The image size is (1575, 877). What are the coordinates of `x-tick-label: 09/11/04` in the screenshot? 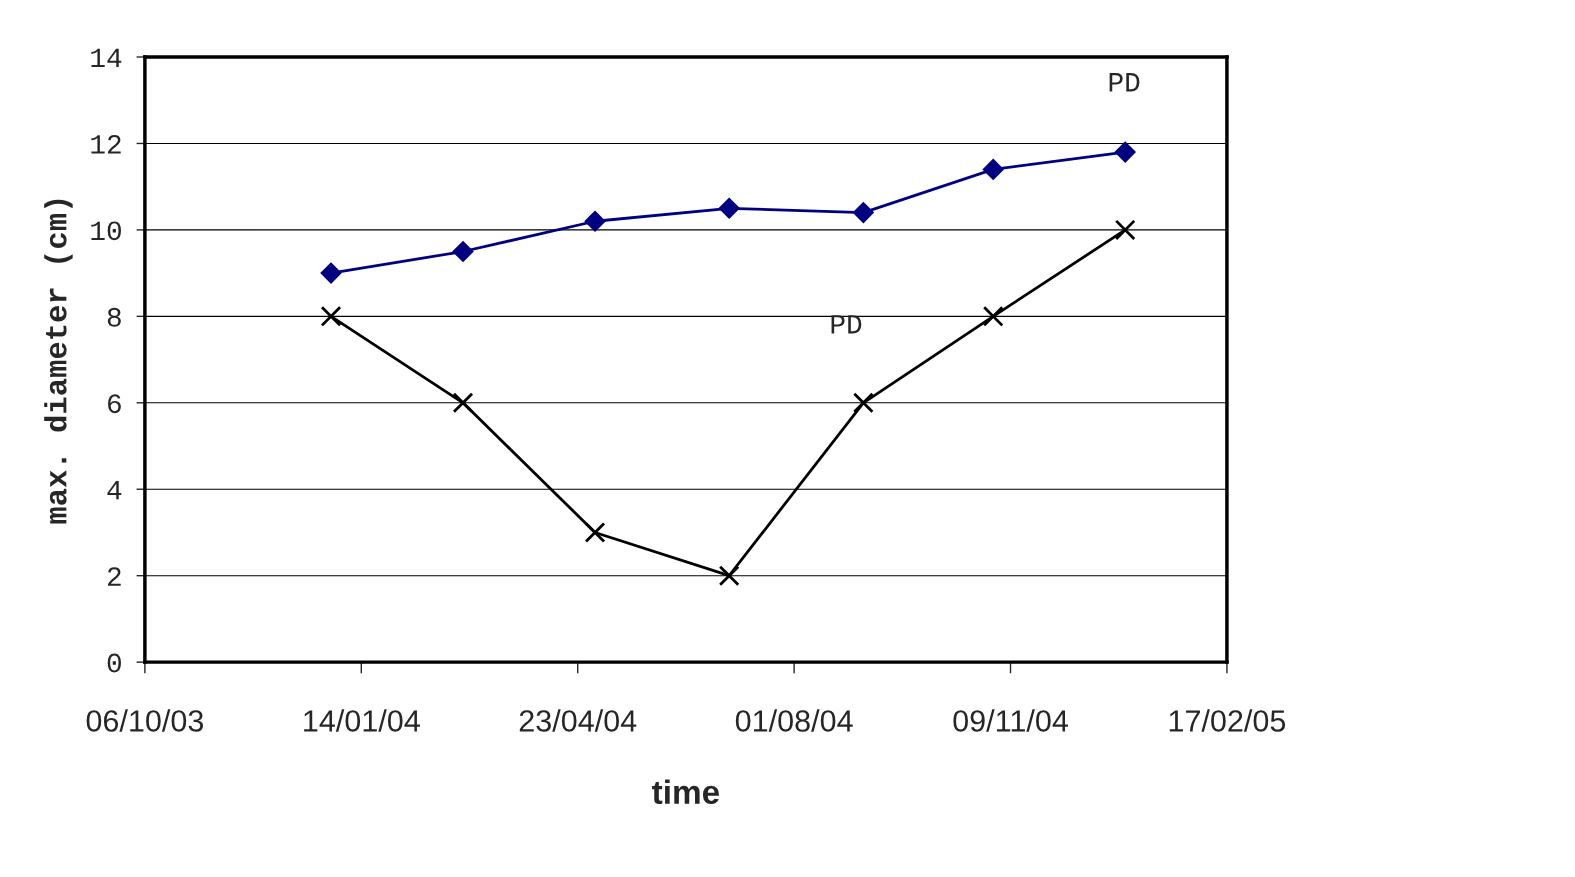 It's located at (1010, 720).